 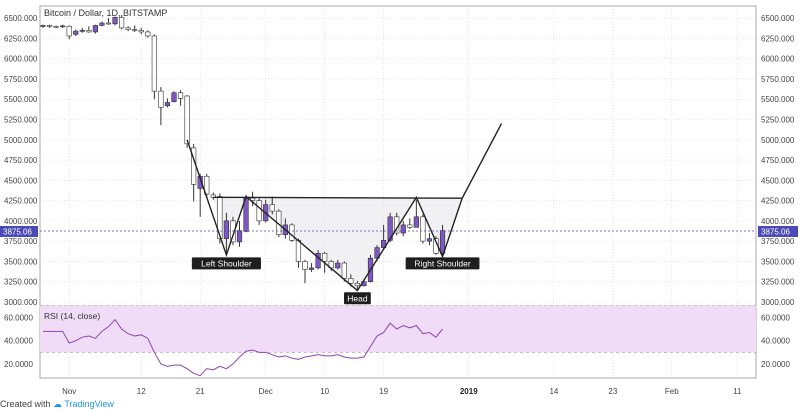 I want to click on y-tick-label-left: 3250.000, so click(x=21, y=282).